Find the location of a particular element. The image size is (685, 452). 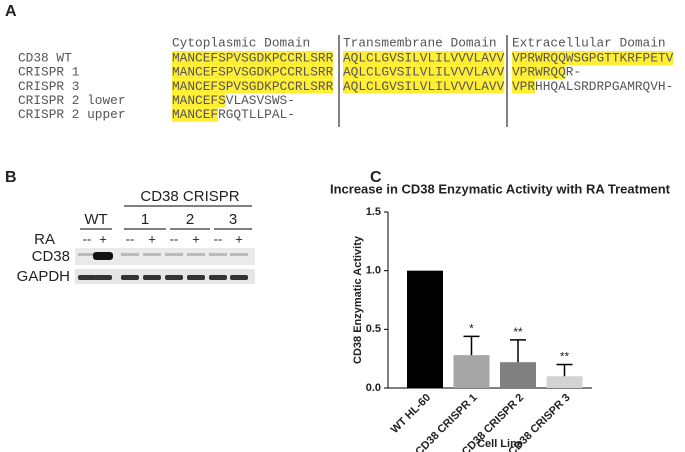

sequence-name: CD38 WT is located at coordinates (45, 57).